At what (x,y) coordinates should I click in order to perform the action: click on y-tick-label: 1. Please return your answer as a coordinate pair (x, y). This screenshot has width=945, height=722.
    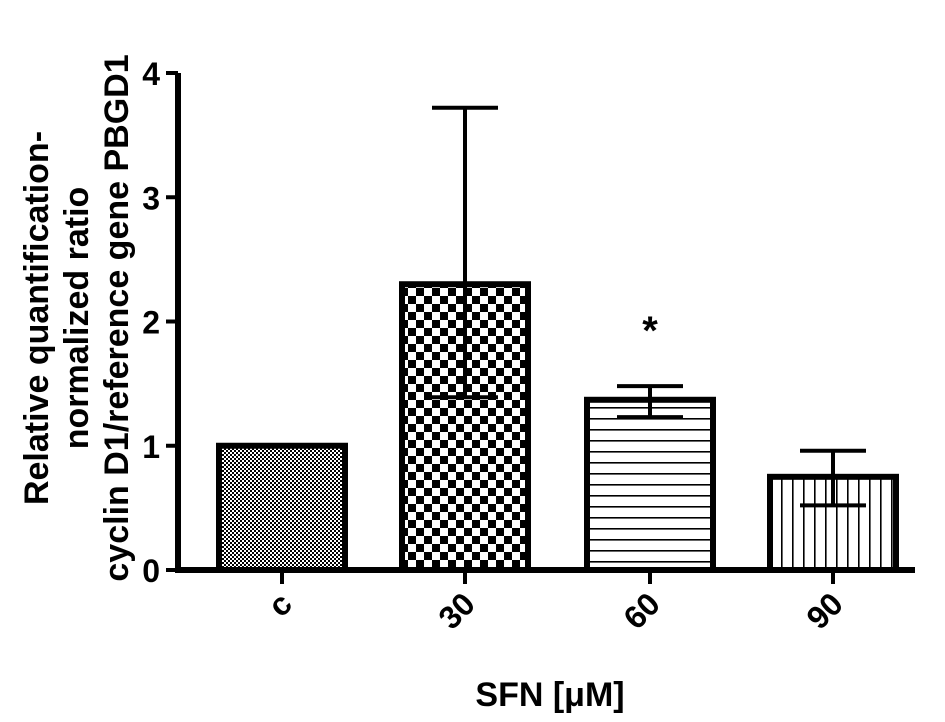
    Looking at the image, I should click on (151, 447).